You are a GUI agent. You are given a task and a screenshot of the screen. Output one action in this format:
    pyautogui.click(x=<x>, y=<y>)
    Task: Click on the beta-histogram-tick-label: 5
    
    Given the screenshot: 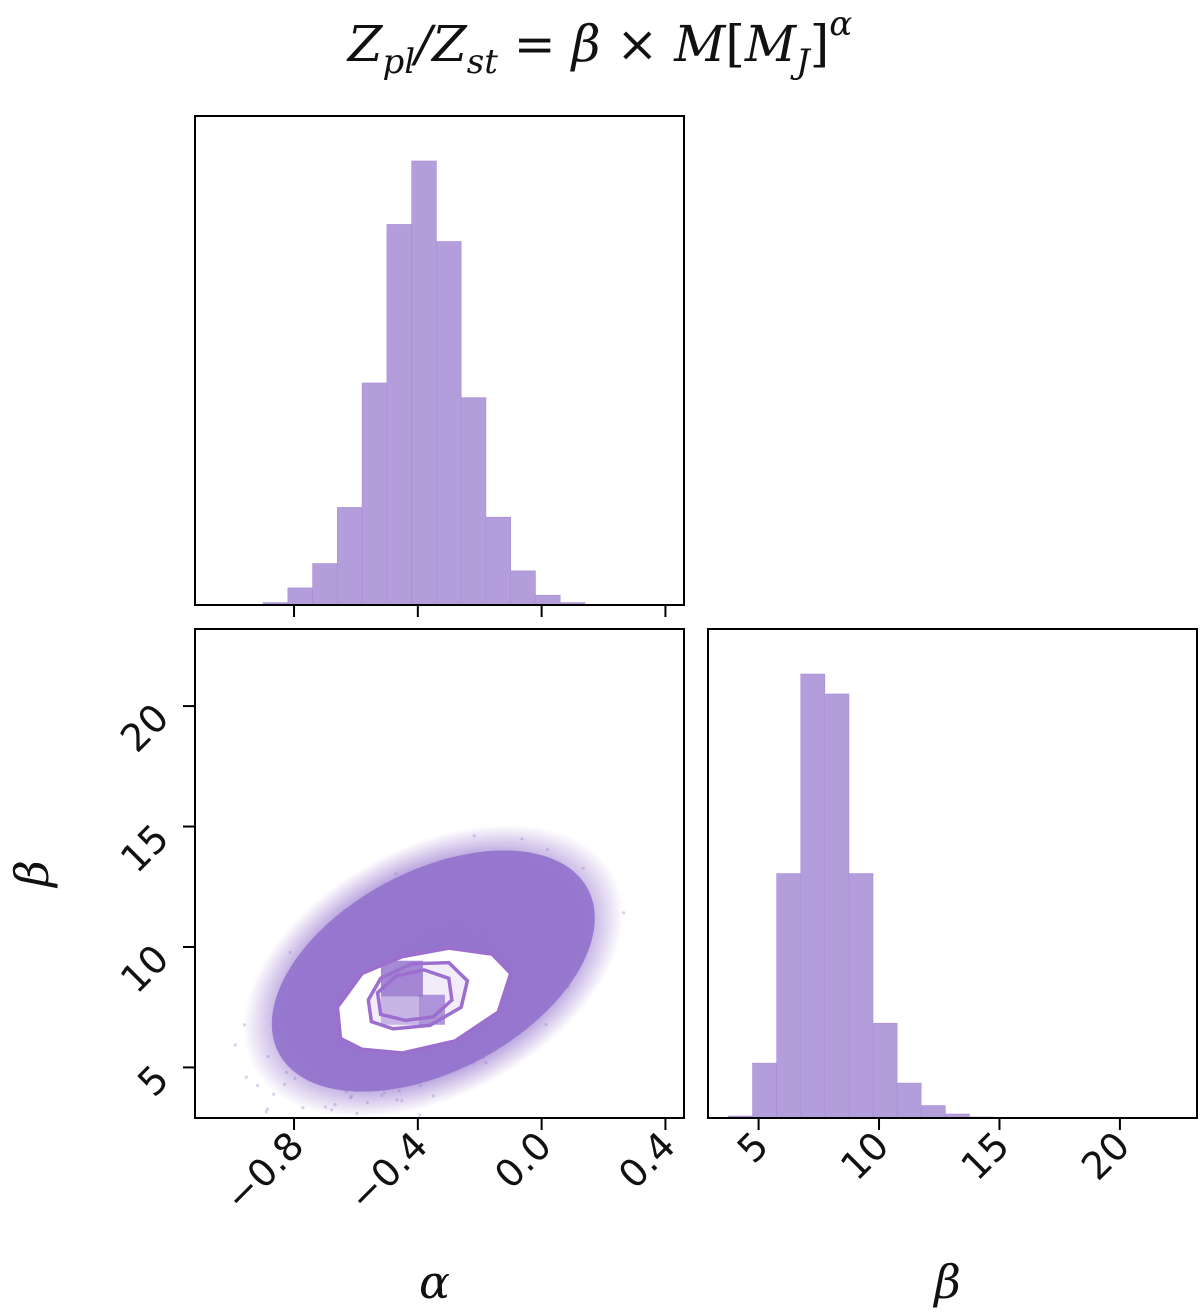 What is the action you would take?
    pyautogui.click(x=753, y=1147)
    